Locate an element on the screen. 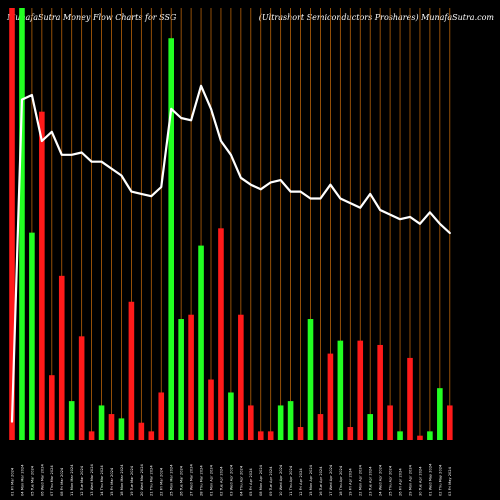 The image size is (500, 500). x-tick-label: 01 Wed May 2024 is located at coordinates (430, 479).